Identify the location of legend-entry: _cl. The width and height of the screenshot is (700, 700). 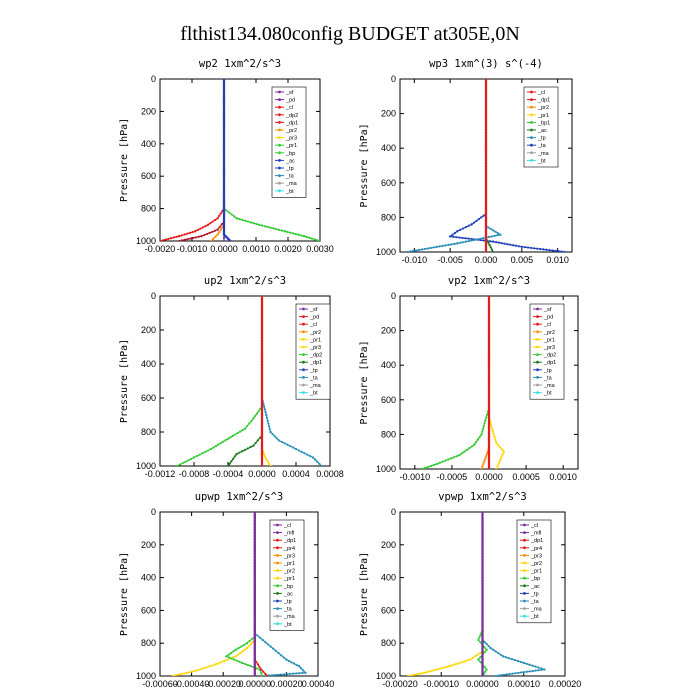
(313, 325).